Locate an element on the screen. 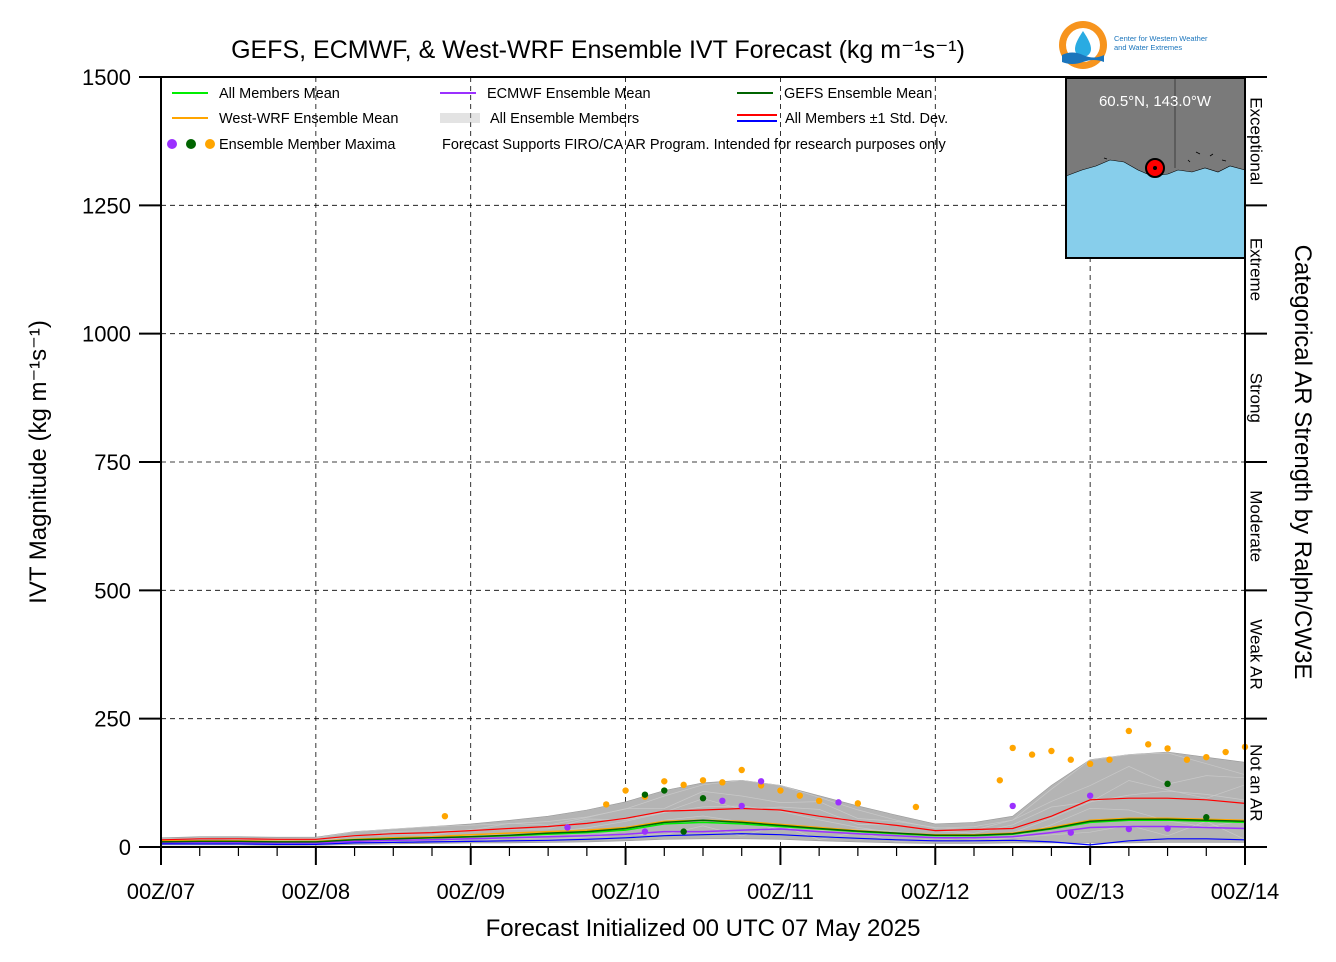  legend-item-all-members-1-std-dev: All Members ±1 Std. Dev. is located at coordinates (842, 119).